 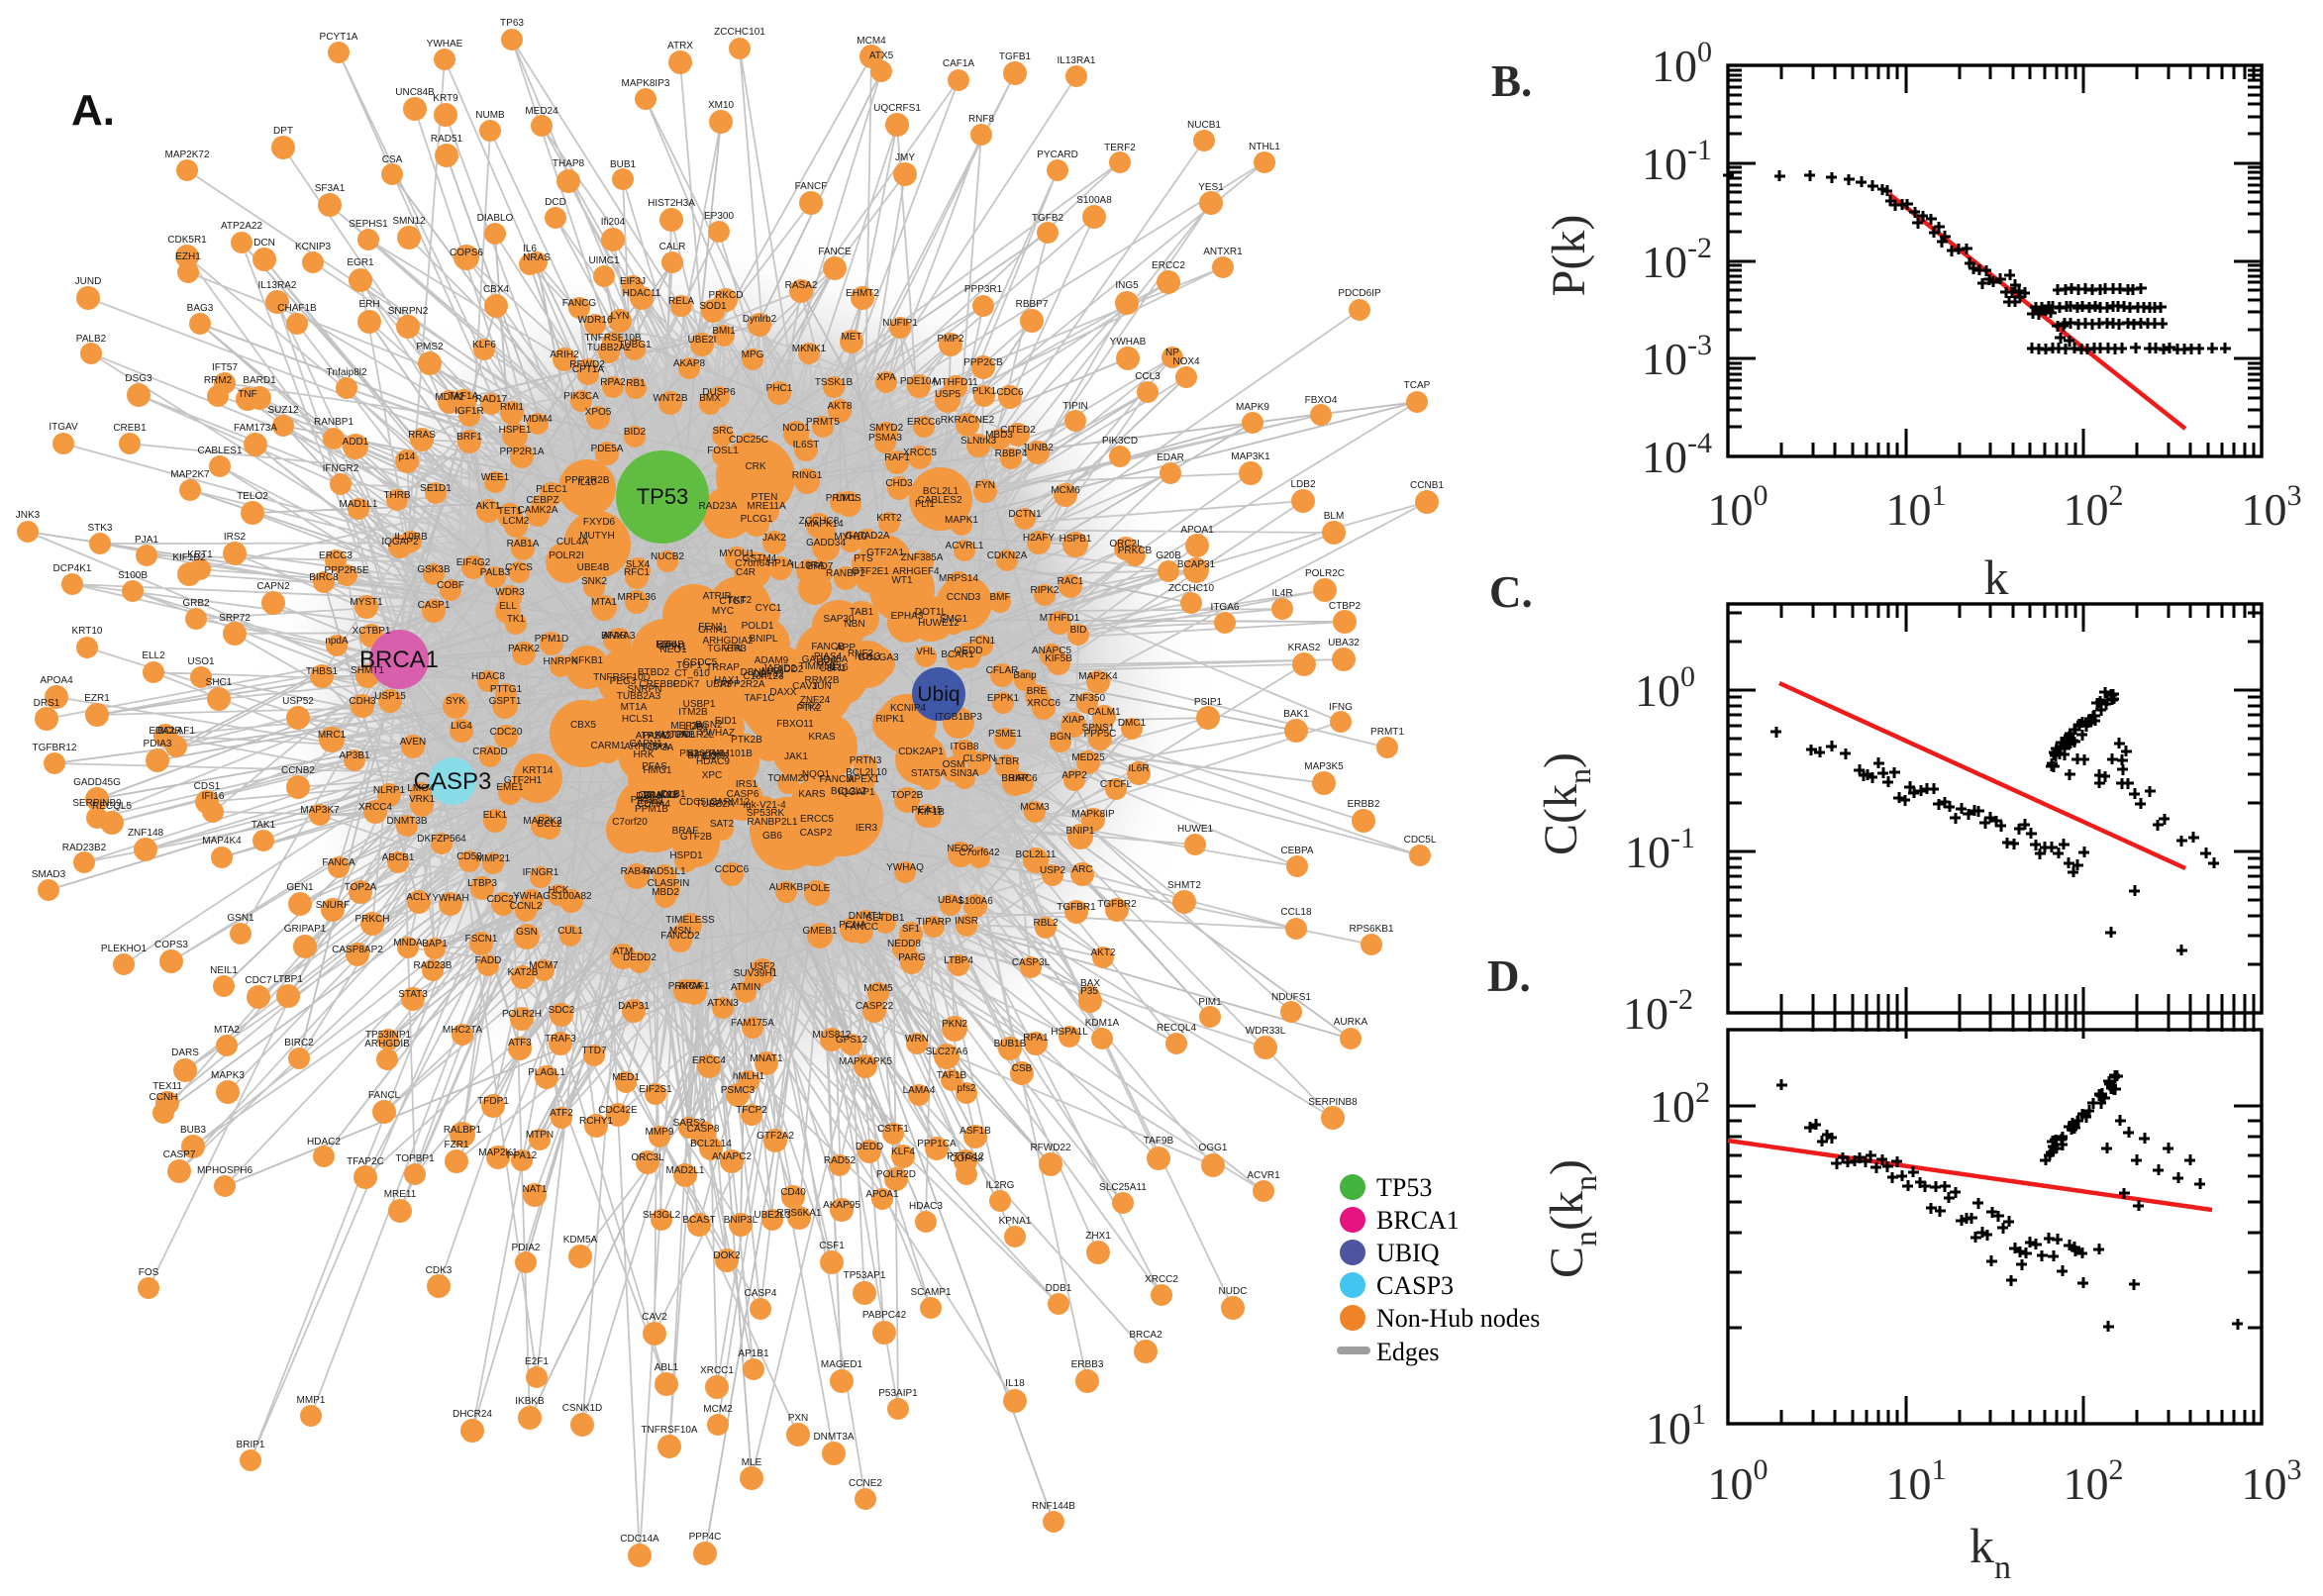 I want to click on svg-text: TAF1C, so click(x=760, y=698).